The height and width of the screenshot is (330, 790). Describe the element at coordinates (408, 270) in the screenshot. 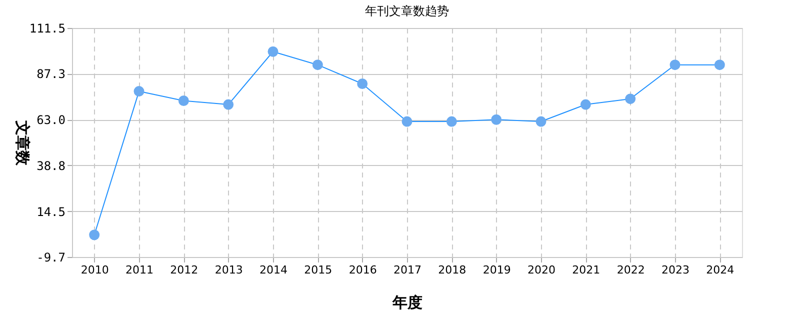

I see `x-tick-label: 2017` at that location.